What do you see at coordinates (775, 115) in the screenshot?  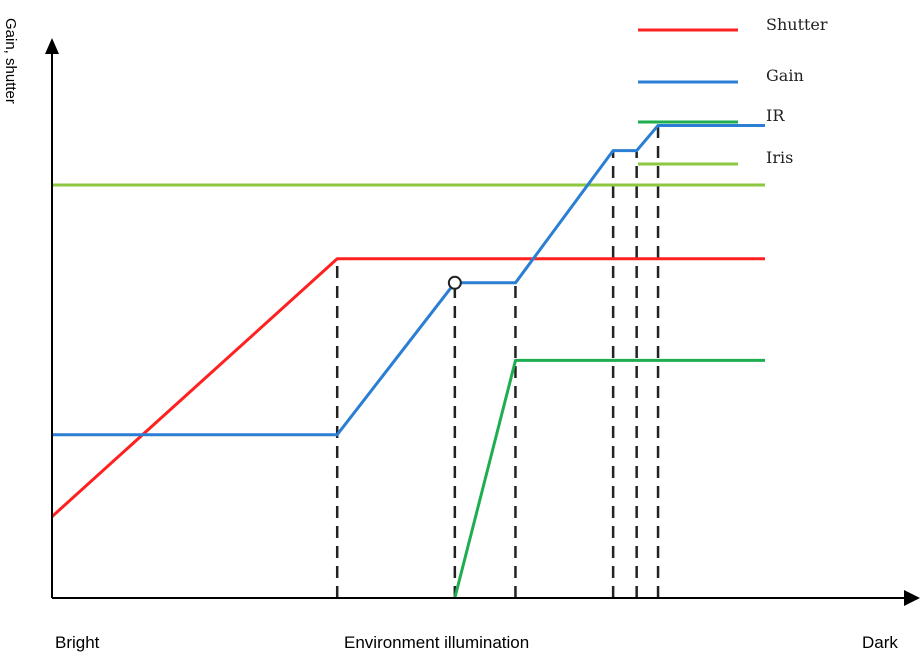 I see `legend-label-ir: IR` at bounding box center [775, 115].